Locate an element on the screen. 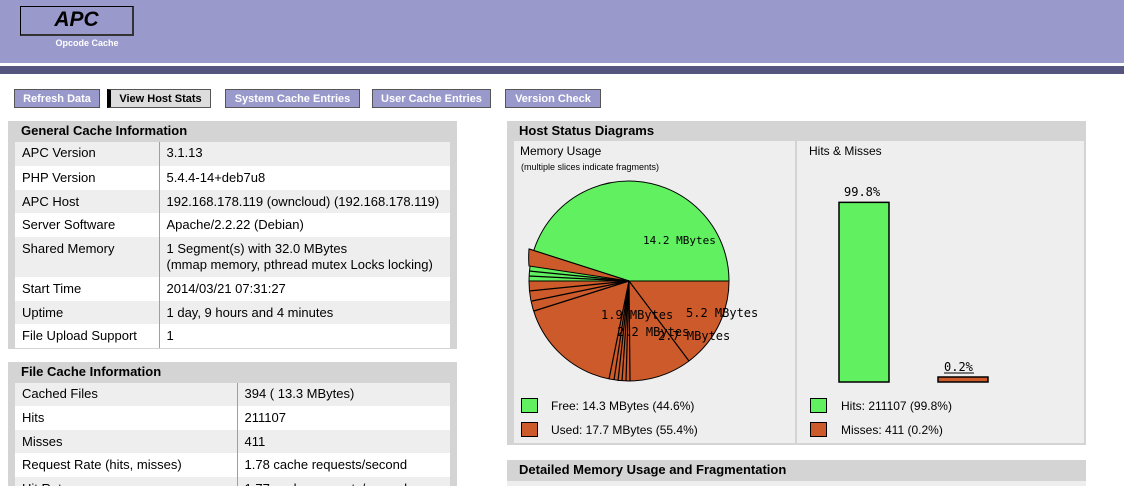  hits-misses-bar-chart: 99.8% 0.2% is located at coordinates (913, 284).